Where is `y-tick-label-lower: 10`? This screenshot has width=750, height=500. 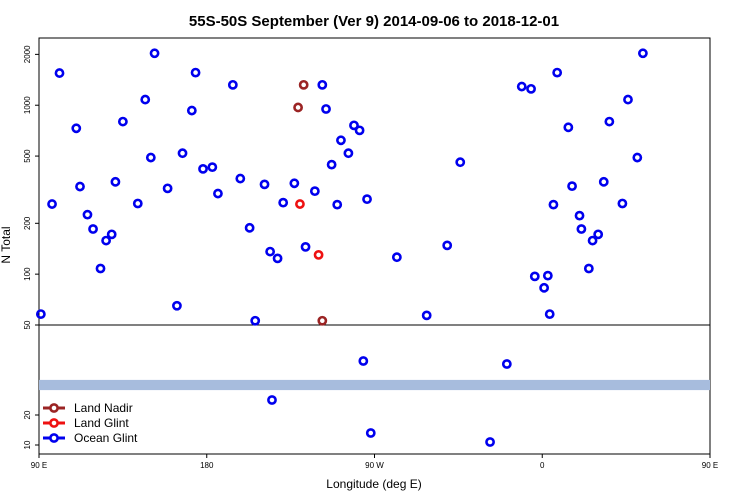 y-tick-label-lower: 10 is located at coordinates (27, 444).